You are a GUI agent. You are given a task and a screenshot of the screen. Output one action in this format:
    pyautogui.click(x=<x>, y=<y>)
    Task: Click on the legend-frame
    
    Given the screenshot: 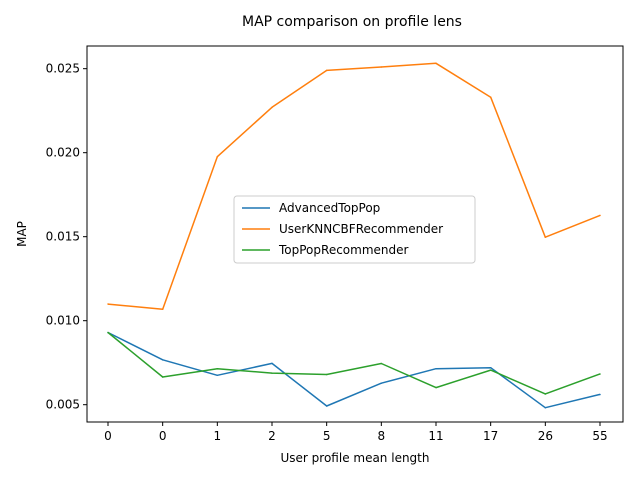 What is the action you would take?
    pyautogui.click(x=354, y=229)
    